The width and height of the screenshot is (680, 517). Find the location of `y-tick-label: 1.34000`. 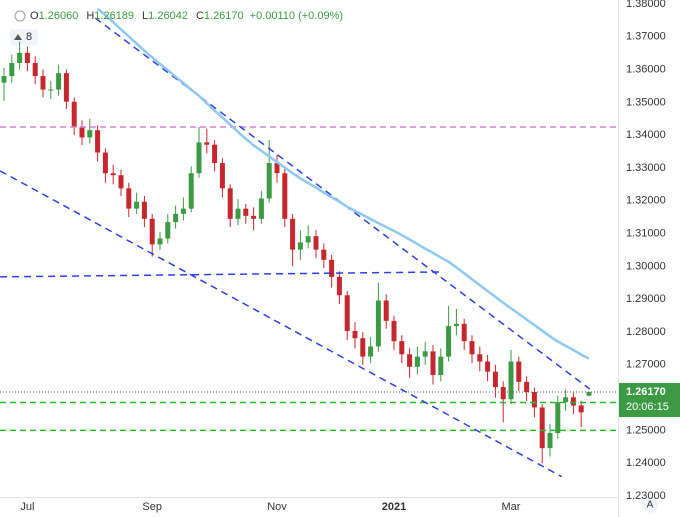

y-tick-label: 1.34000 is located at coordinates (646, 135).